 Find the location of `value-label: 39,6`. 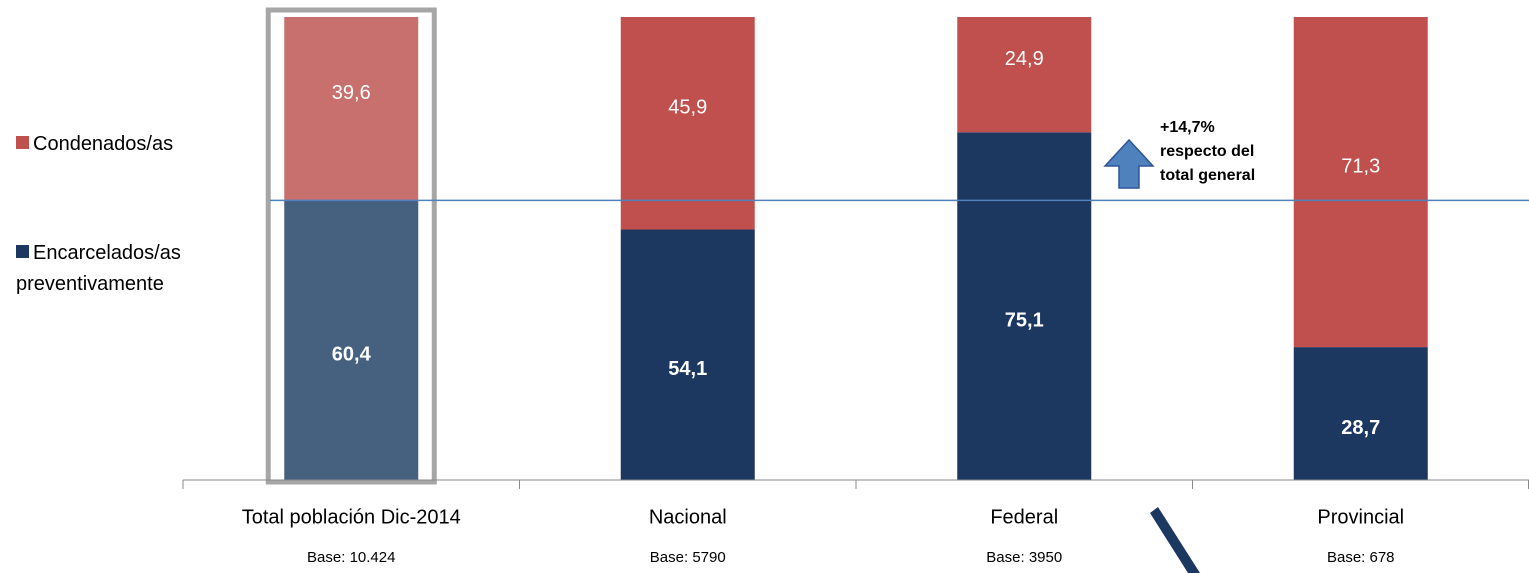

value-label: 39,6 is located at coordinates (351, 93).